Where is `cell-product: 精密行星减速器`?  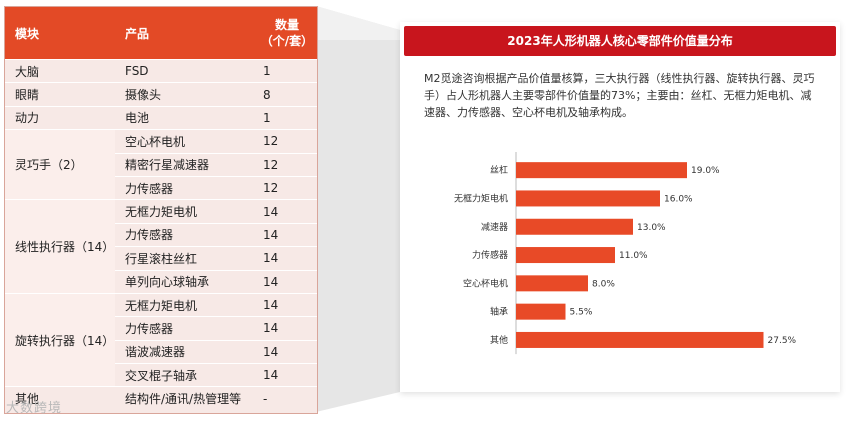
cell-product: 精密行星减速器 is located at coordinates (186, 164).